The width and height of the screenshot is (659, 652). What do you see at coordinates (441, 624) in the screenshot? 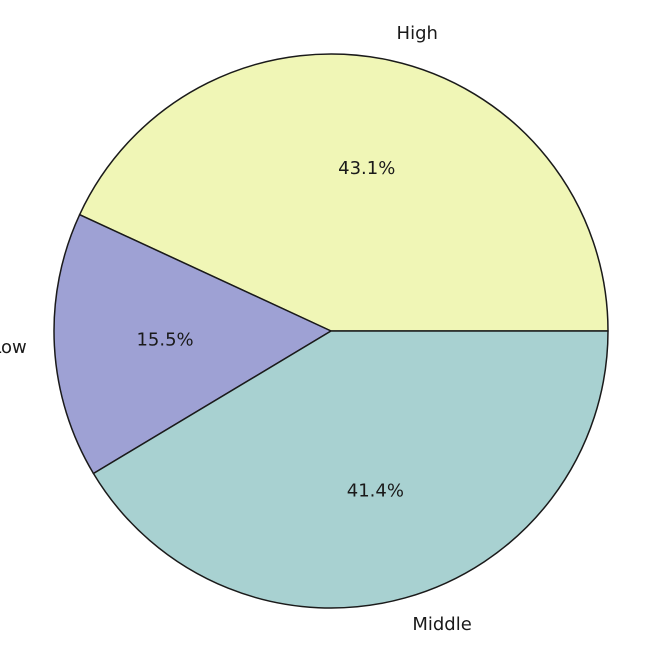
I see `category-label-middle: Middle` at bounding box center [441, 624].